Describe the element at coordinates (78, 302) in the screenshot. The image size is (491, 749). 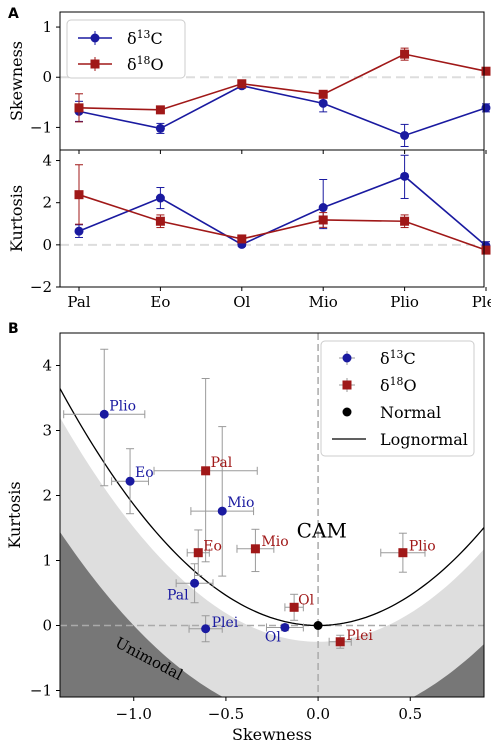
I see `x-tick-label: Pal` at that location.